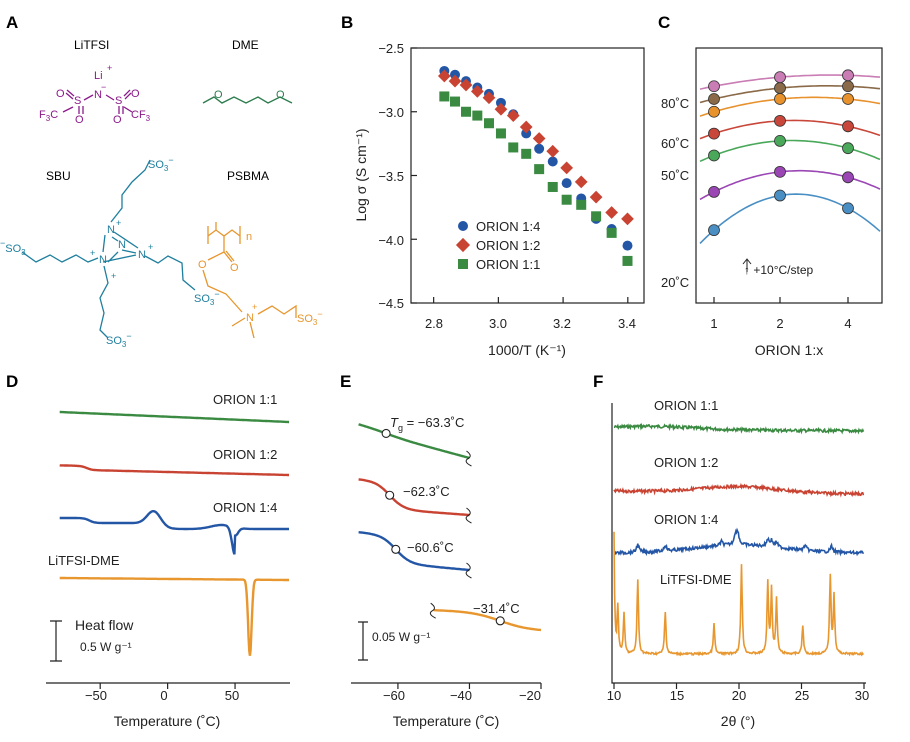  What do you see at coordinates (117, 120) in the screenshot?
I see `litfsi-o4: O` at bounding box center [117, 120].